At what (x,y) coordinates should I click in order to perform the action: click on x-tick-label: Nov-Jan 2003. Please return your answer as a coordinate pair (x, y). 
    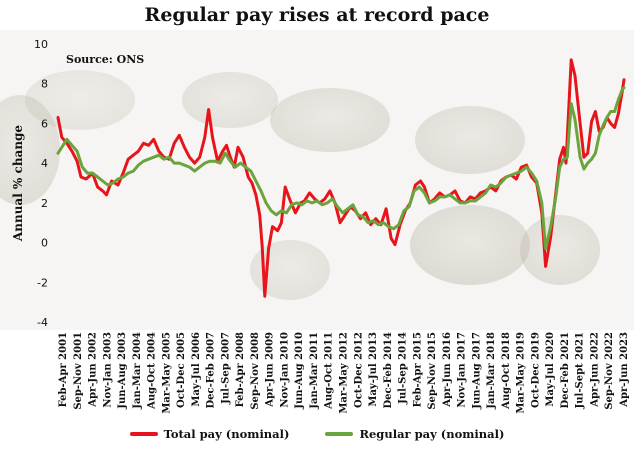
    Looking at the image, I should click on (107, 370).